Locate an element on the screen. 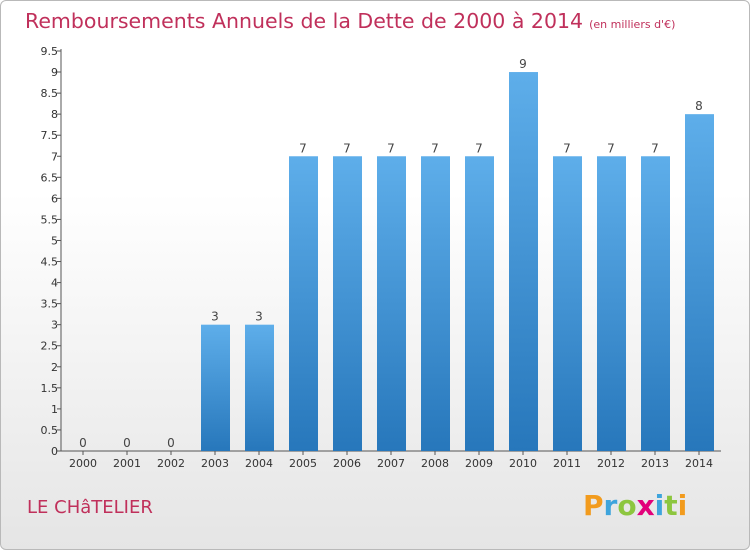 This screenshot has height=550, width=750. y-tick-label: 6.5 is located at coordinates (50, 177).